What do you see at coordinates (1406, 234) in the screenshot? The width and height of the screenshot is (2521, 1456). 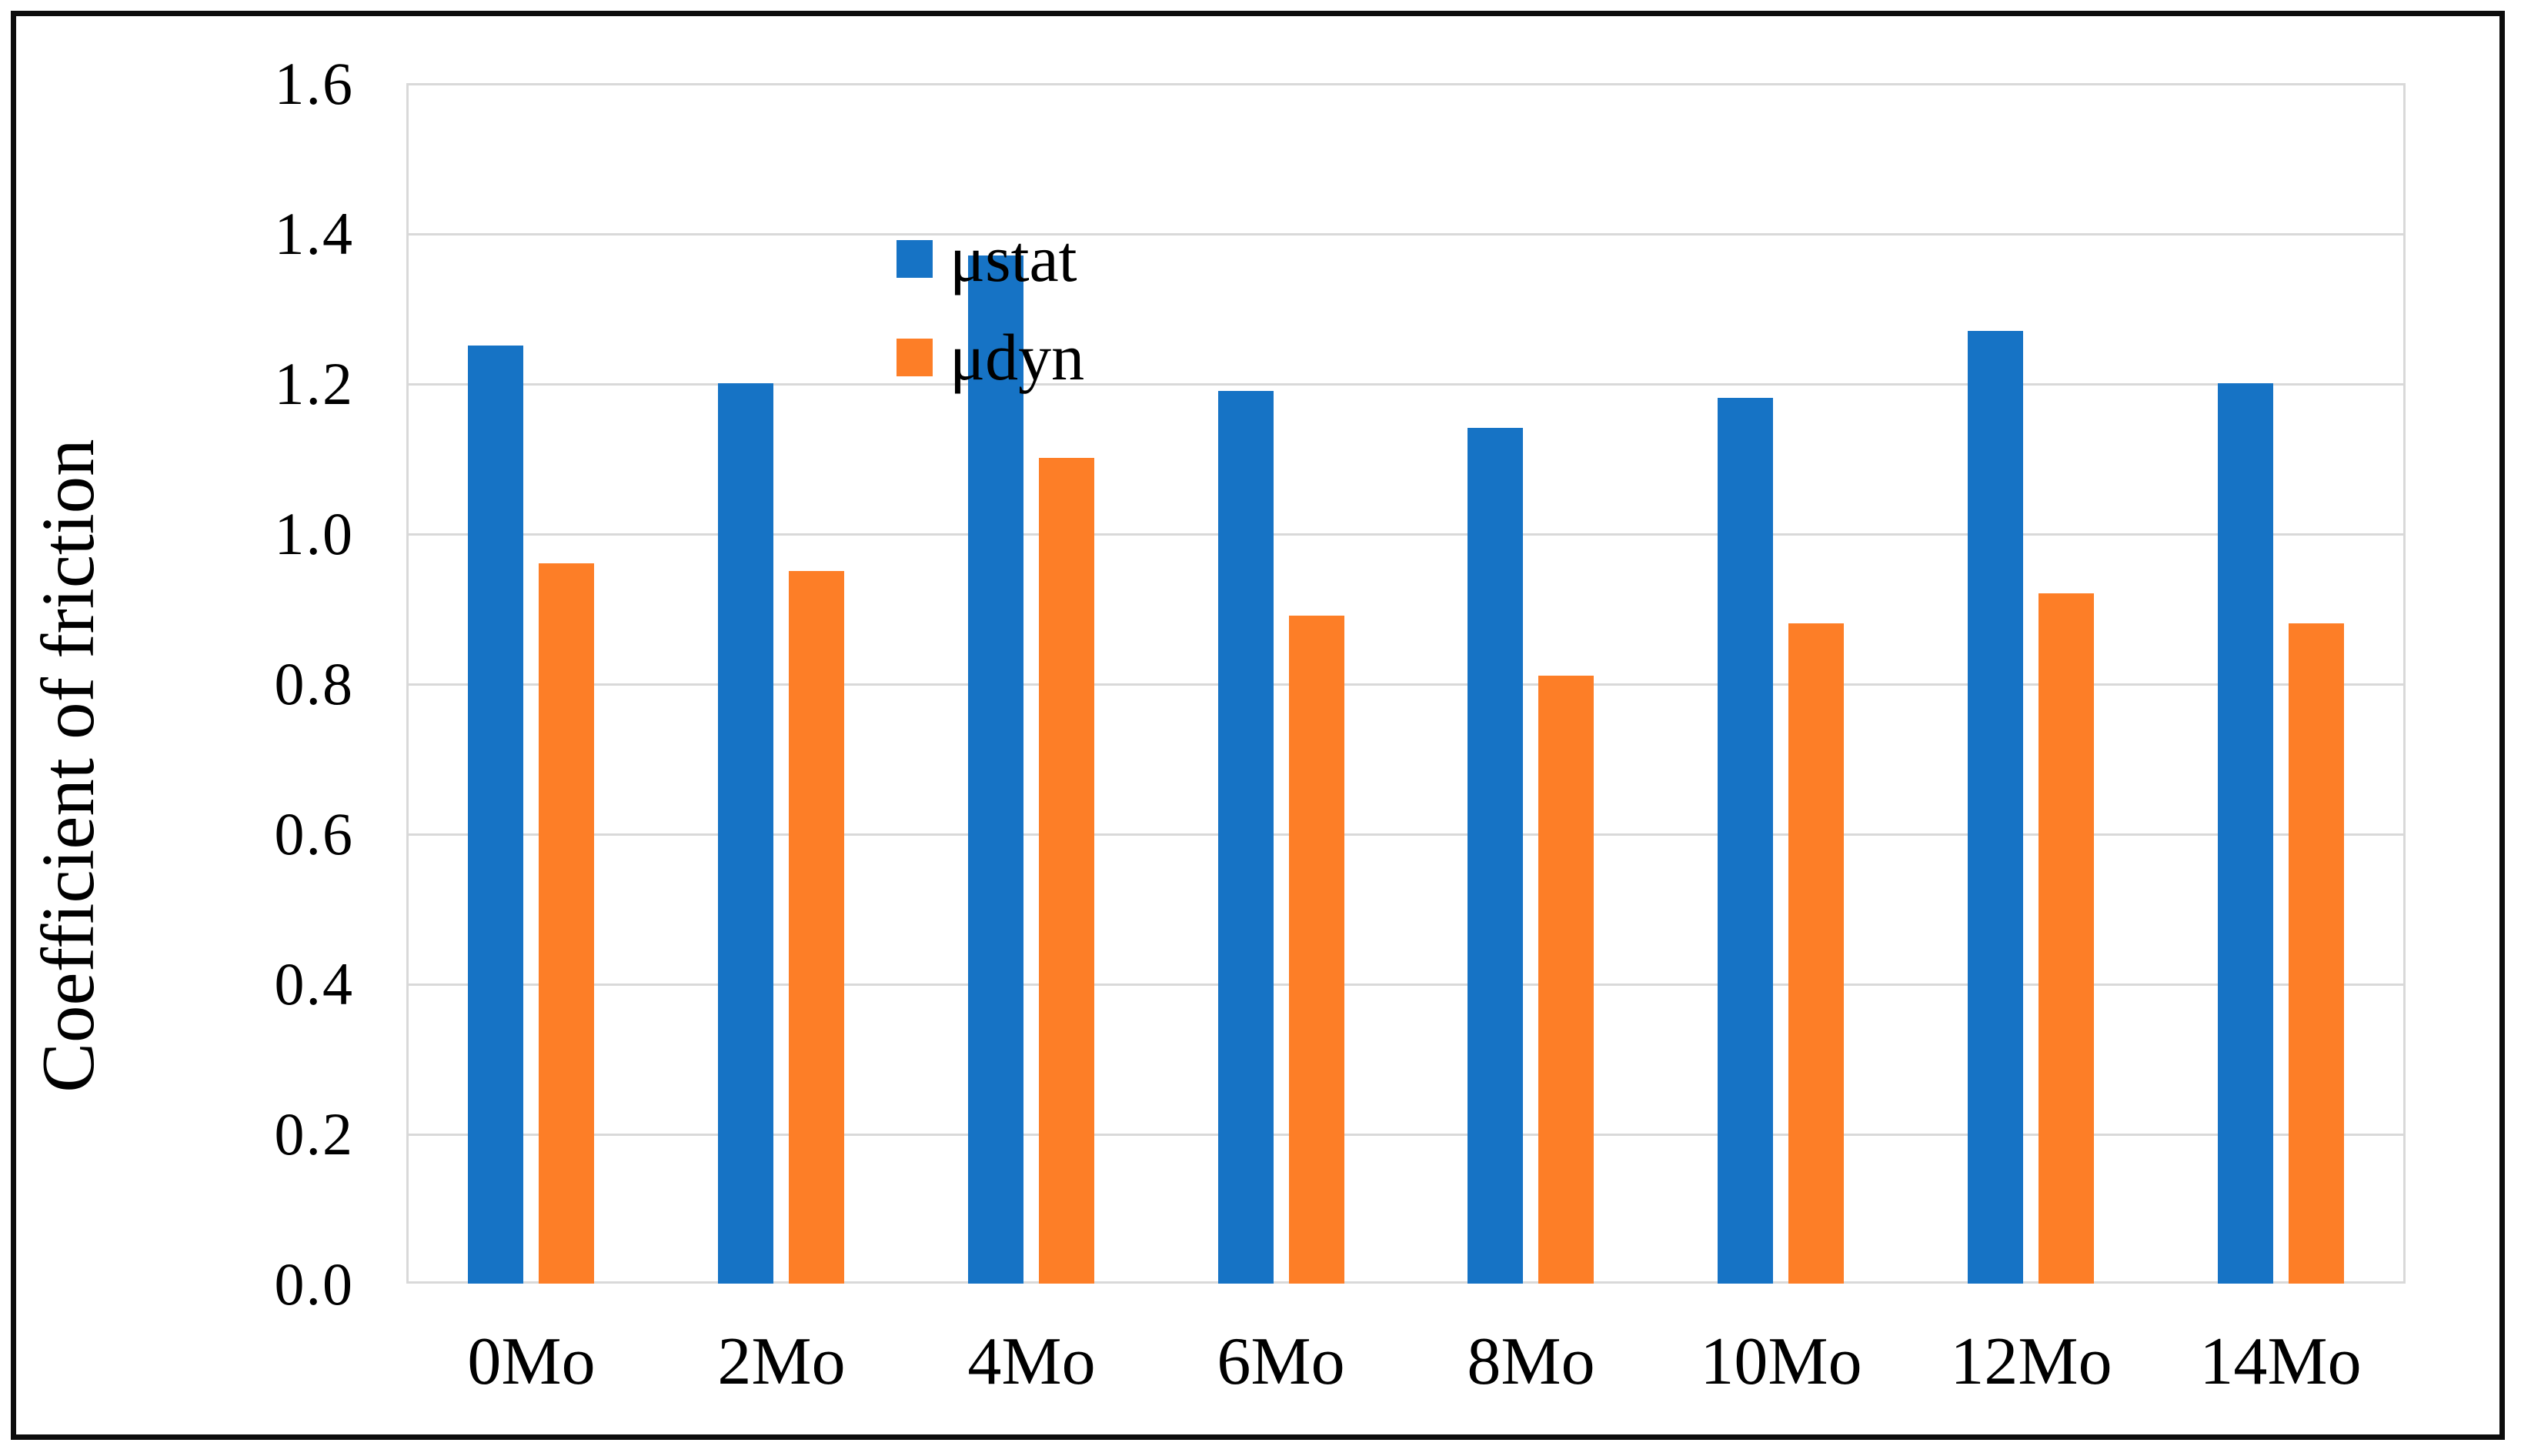 I see `gridline-1.4` at bounding box center [1406, 234].